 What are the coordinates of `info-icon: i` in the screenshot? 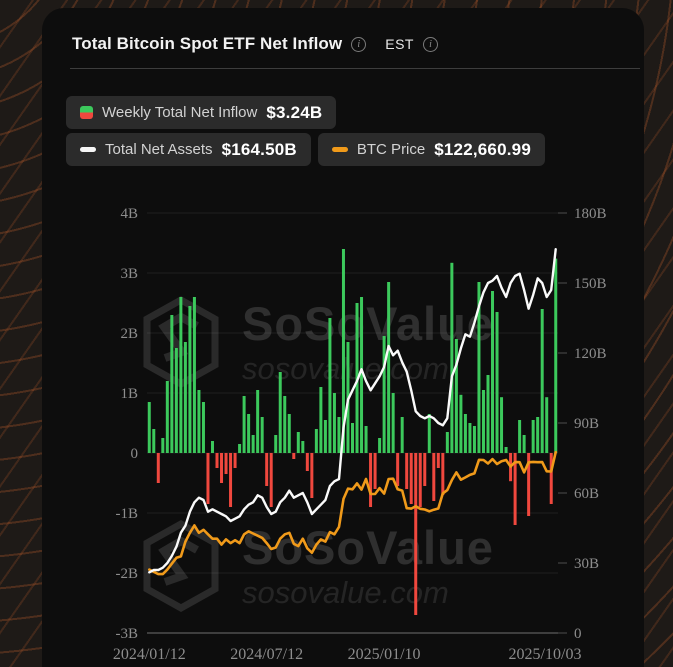 It's located at (359, 44).